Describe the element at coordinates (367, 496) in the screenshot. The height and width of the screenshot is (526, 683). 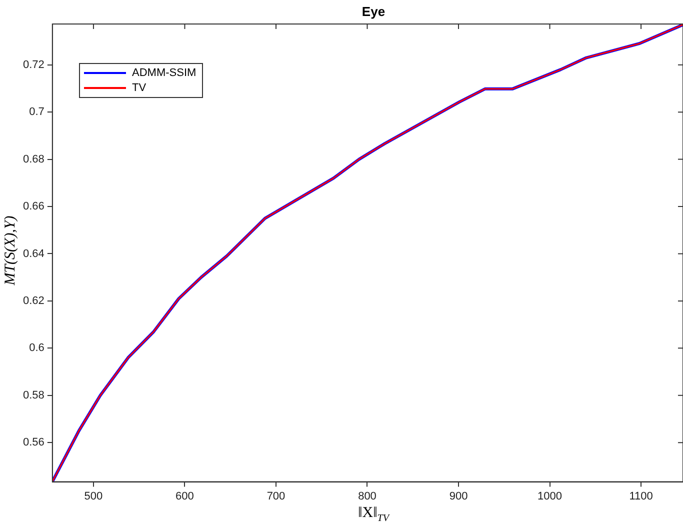
I see `x-tick-label: 800` at that location.